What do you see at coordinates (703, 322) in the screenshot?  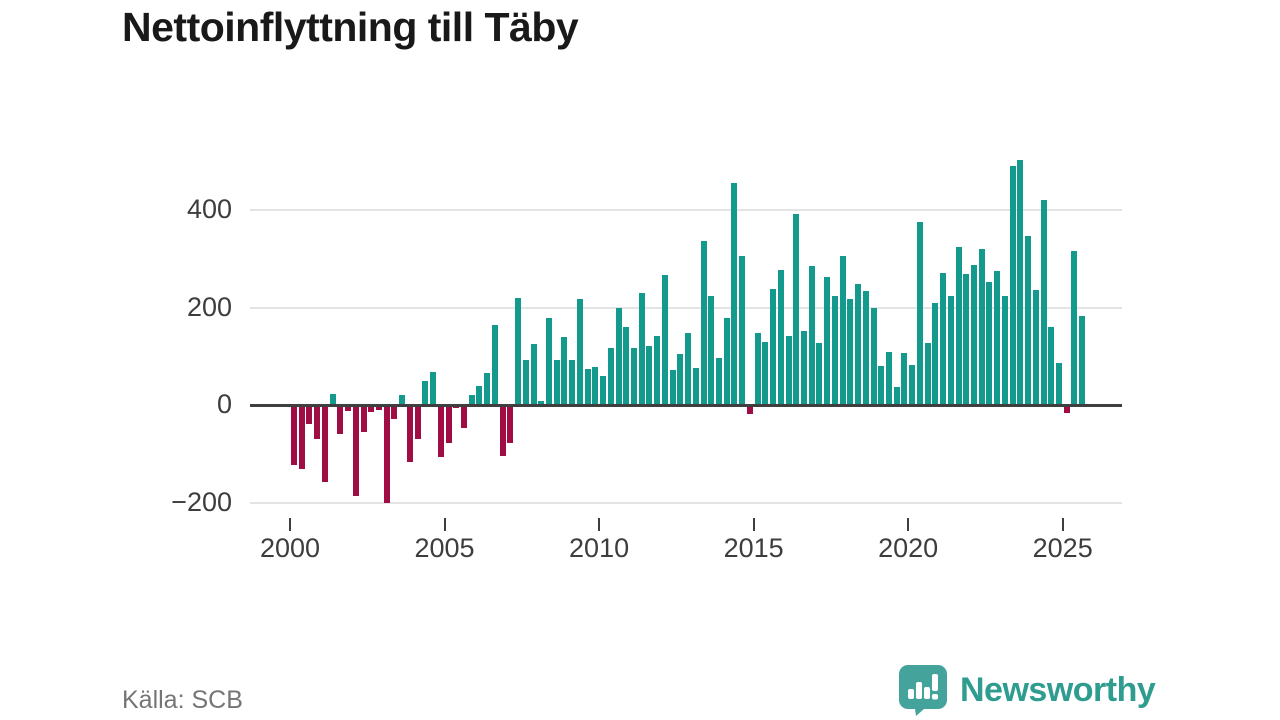 I see `bar-2013-Q2` at bounding box center [703, 322].